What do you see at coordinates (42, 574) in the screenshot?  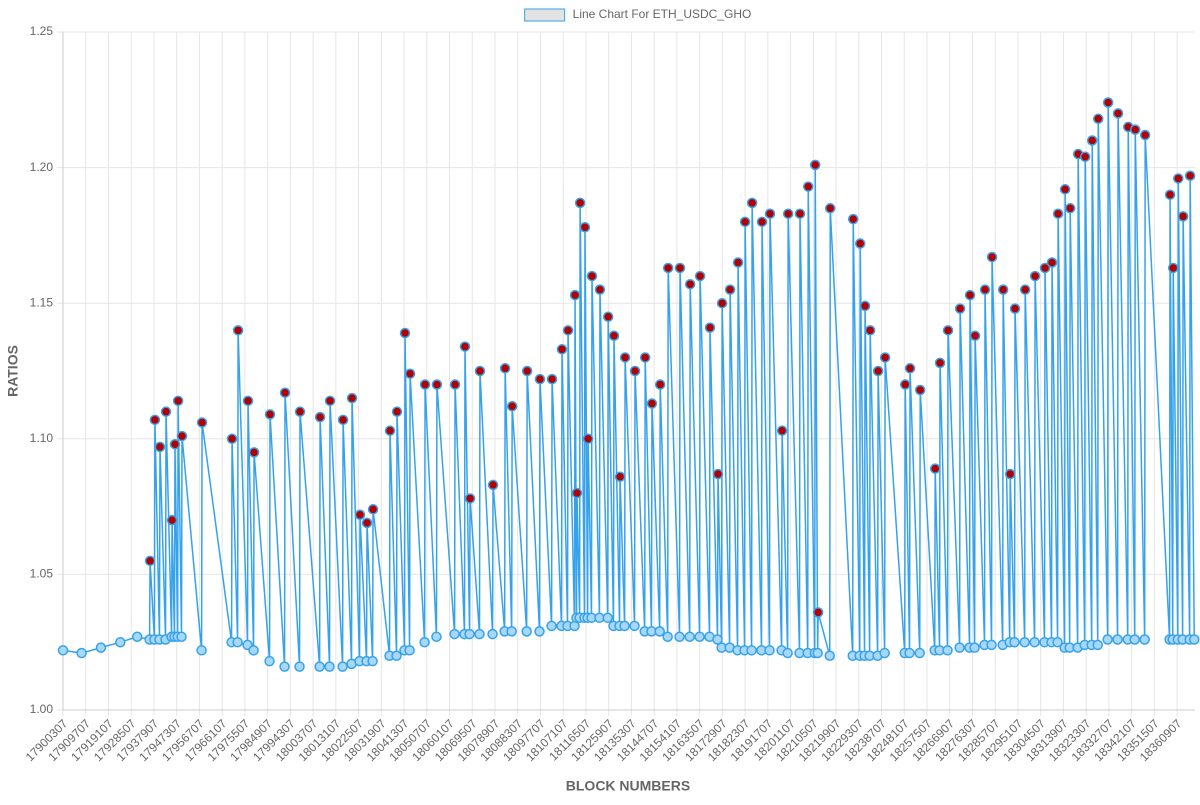 I see `y-tick-label: 1.05` at bounding box center [42, 574].